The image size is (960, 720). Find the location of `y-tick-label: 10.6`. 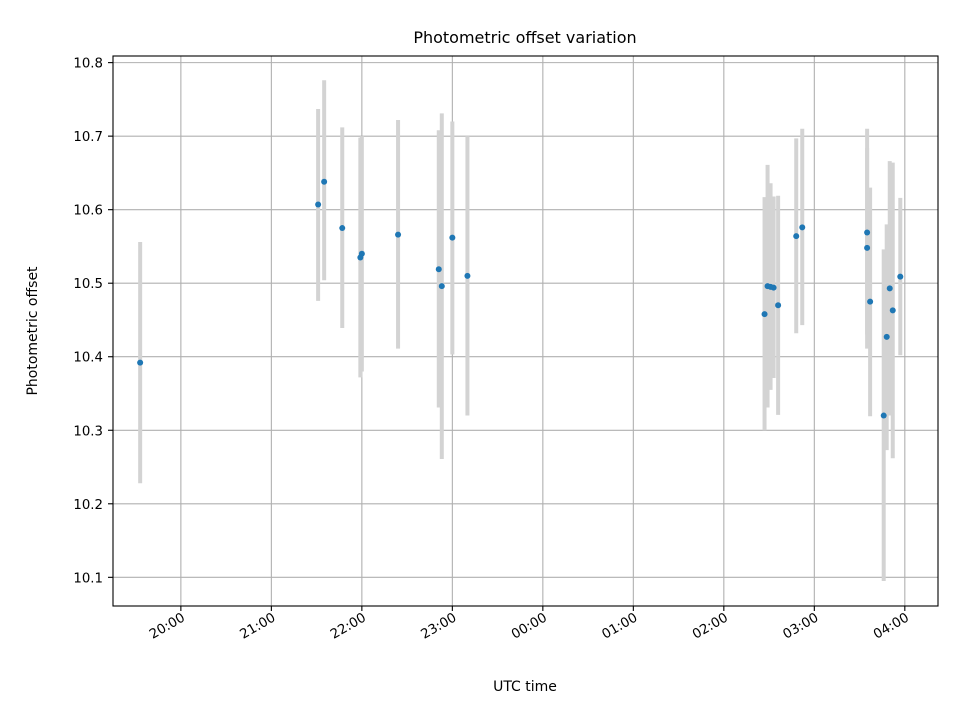

y-tick-label: 10.6 is located at coordinates (88, 211).